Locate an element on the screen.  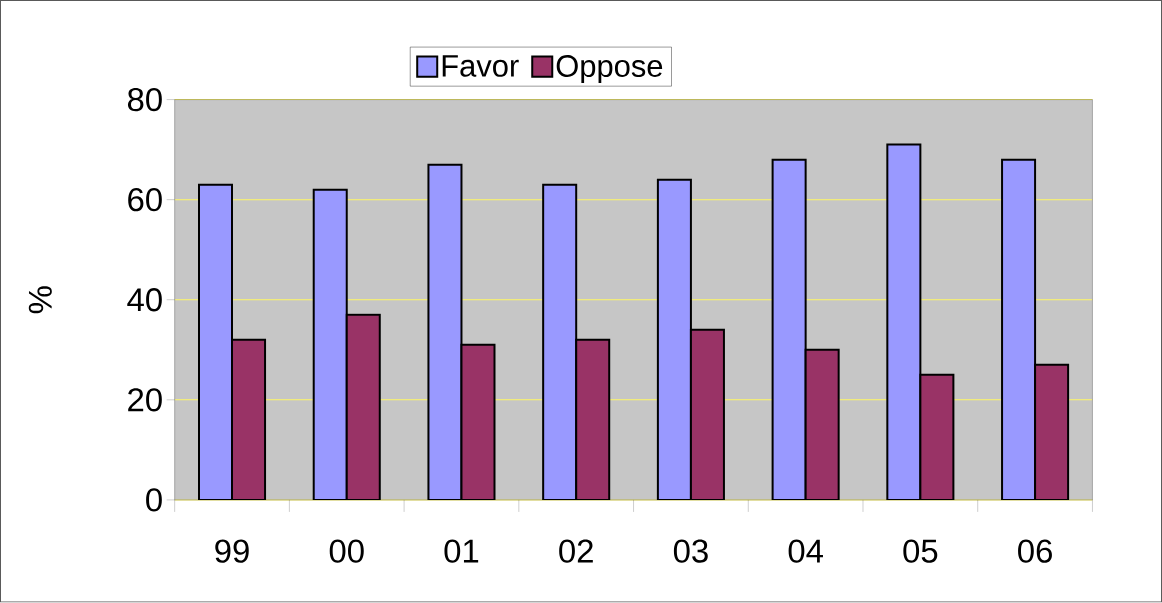
y-tick-label: 0 is located at coordinates (154, 500).